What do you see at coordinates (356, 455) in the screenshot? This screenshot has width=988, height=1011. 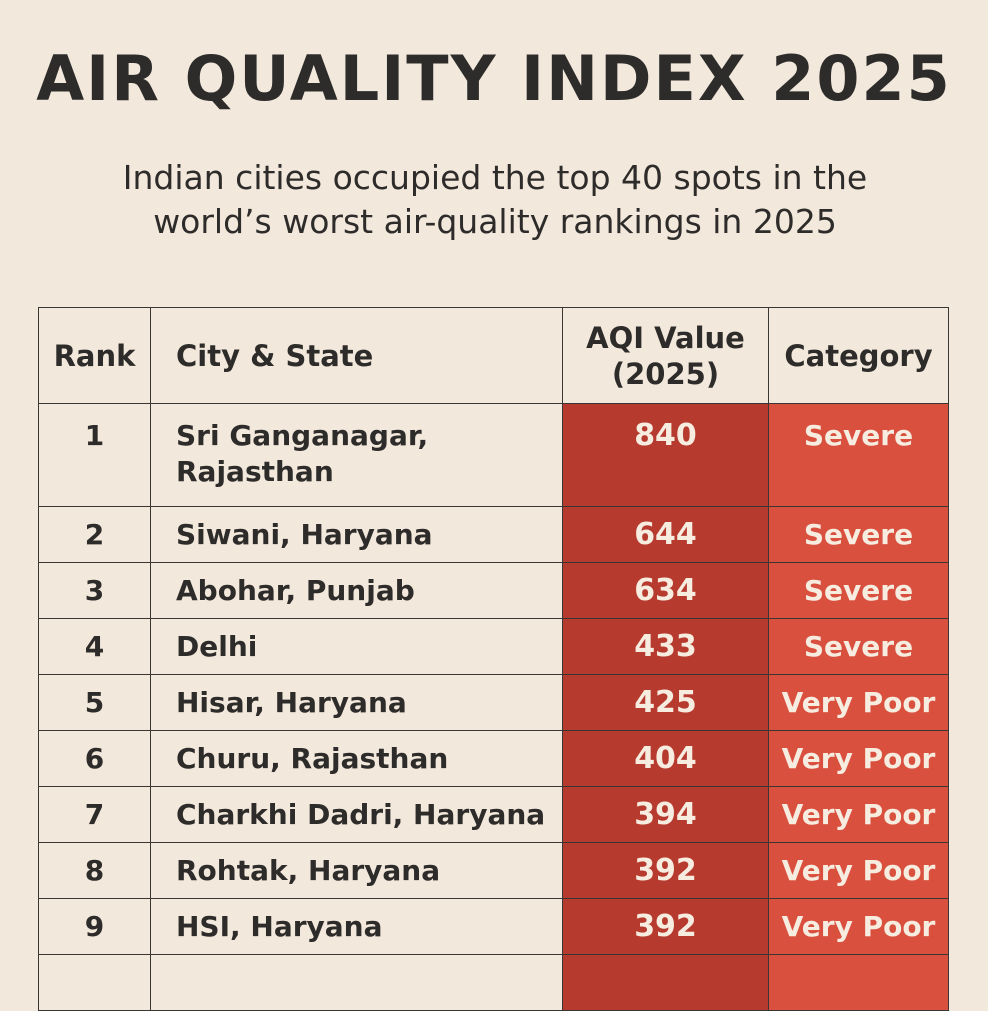 I see `city-cell: Sri Ganganagar, Rajasthan` at bounding box center [356, 455].